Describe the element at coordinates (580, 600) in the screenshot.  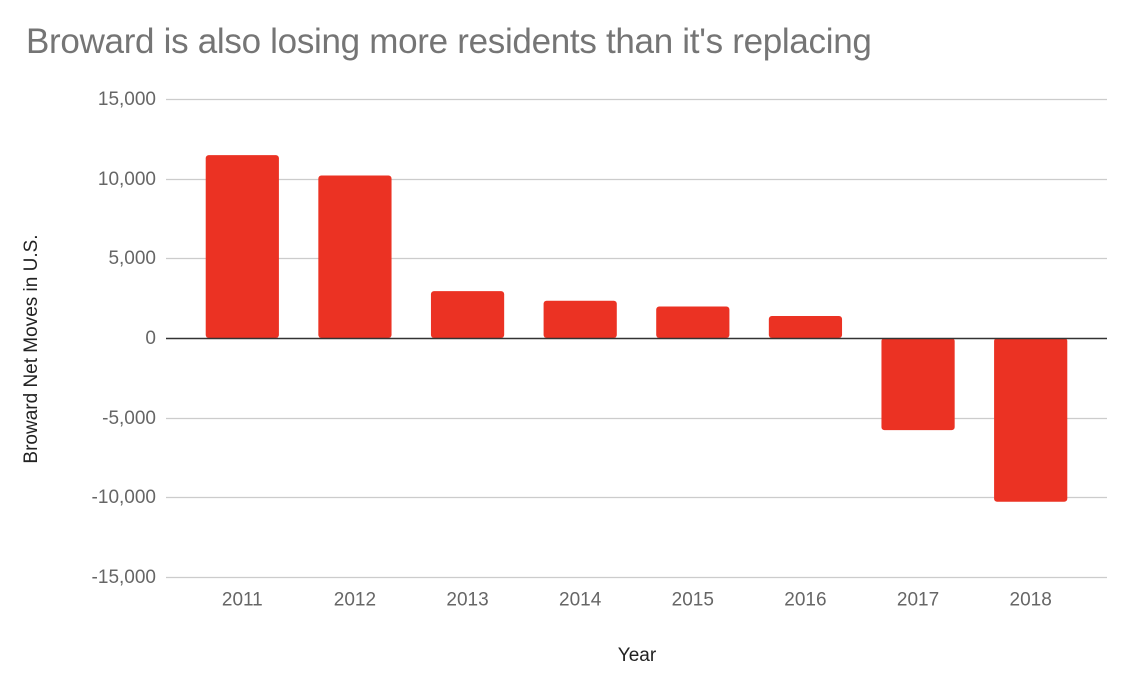
I see `x-tick-label: 2014` at that location.